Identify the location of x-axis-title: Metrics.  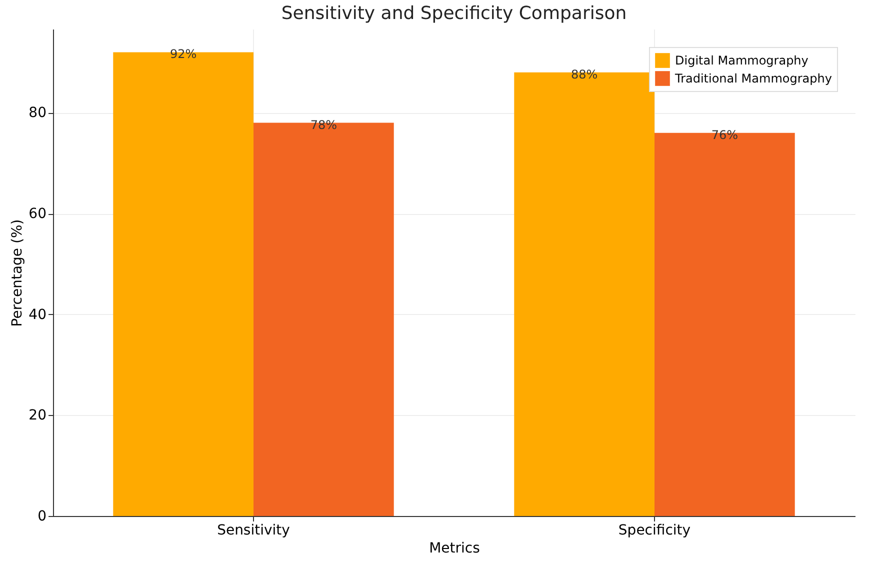
(454, 548).